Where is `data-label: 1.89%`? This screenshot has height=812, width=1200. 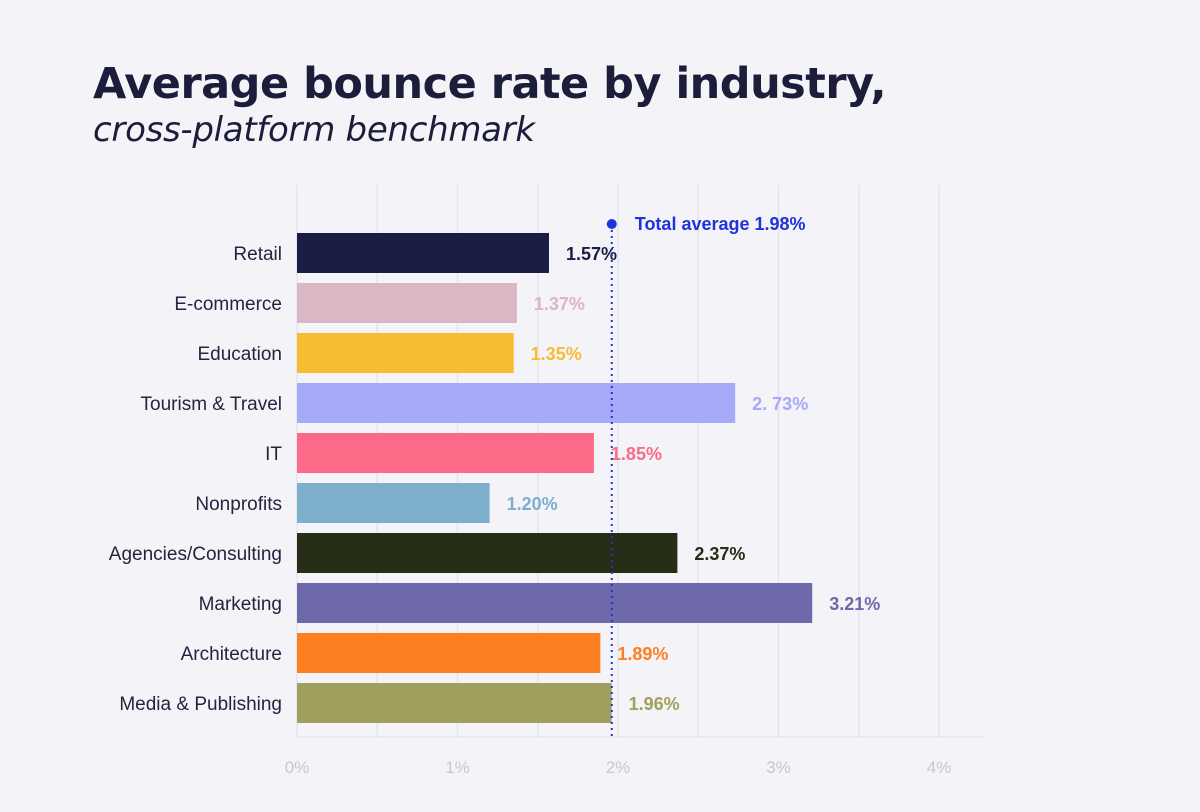 data-label: 1.89% is located at coordinates (642, 654).